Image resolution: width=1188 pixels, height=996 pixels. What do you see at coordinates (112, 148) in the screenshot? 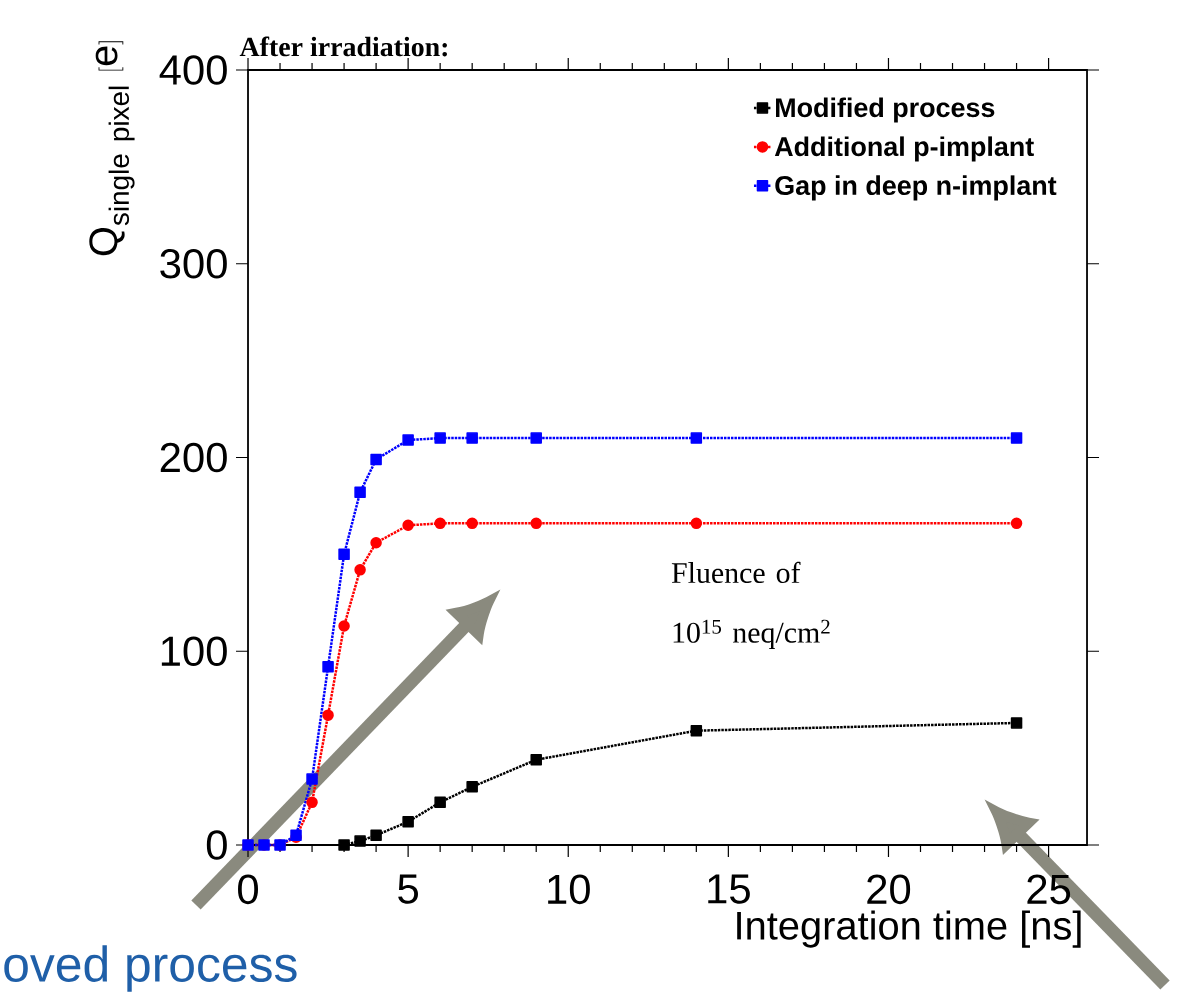
I see `y-axis-title: $\mathrm{Q}_{\mathrm{single\ pixel}}\ [\mathrm{e}]$` at bounding box center [112, 148].